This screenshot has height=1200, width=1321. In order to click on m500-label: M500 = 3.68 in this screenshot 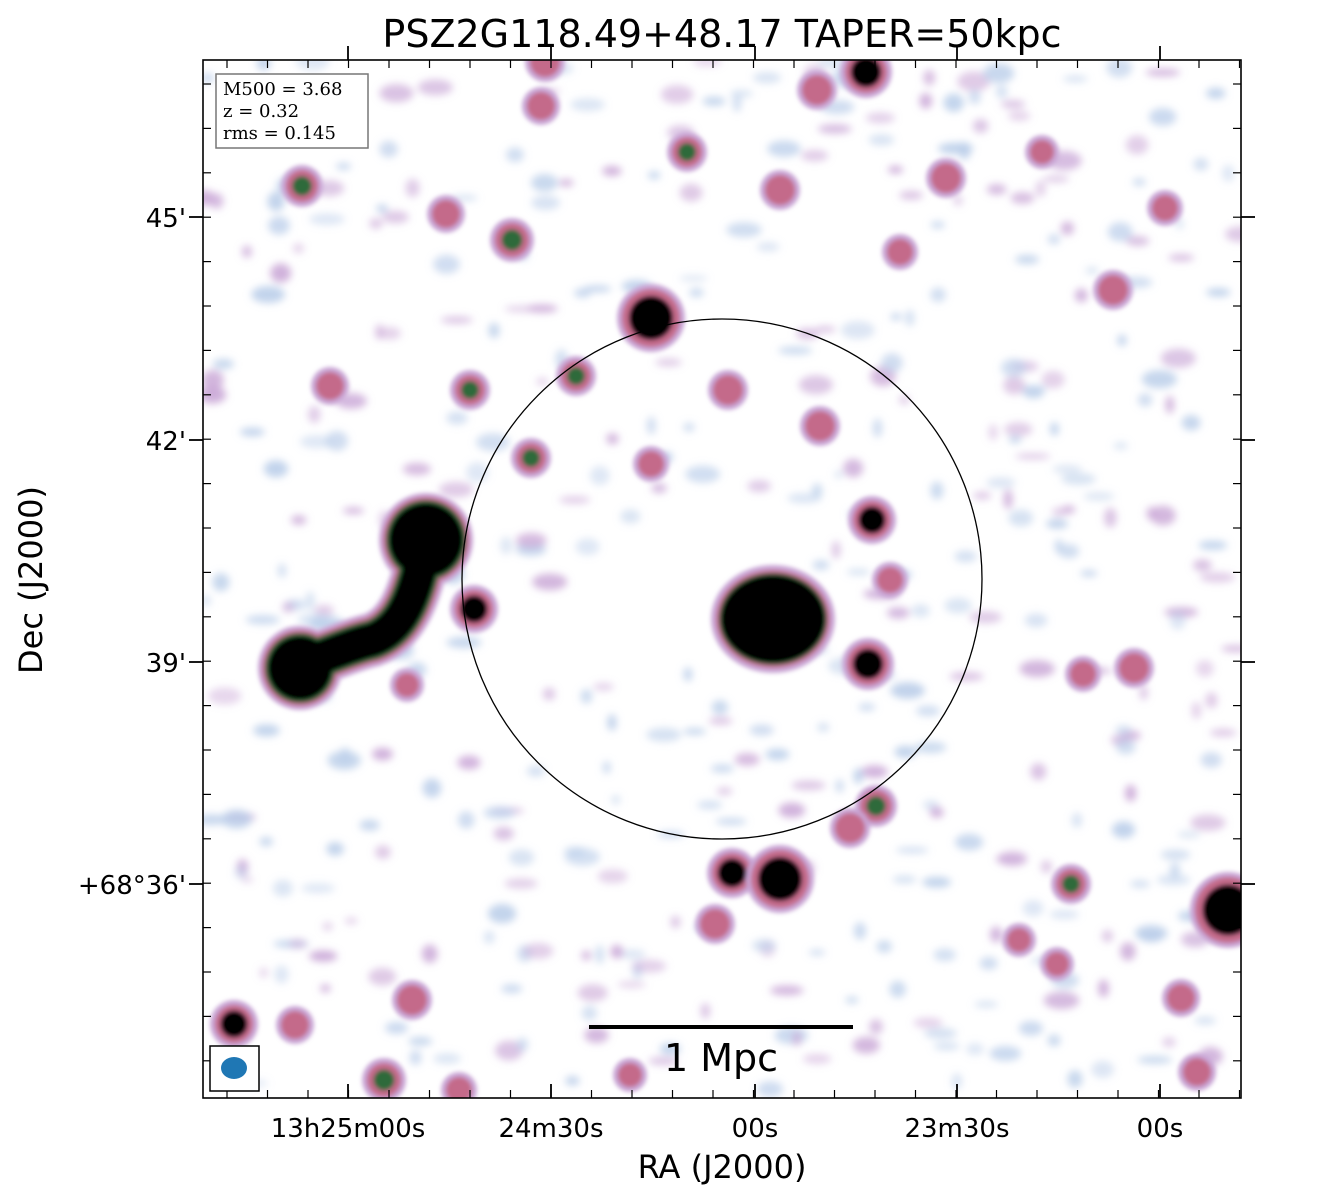, I will do `click(282, 89)`.